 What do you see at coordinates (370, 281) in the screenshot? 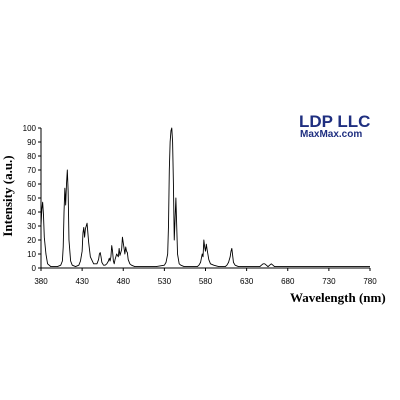
I see `x-tick-label: 780` at bounding box center [370, 281].